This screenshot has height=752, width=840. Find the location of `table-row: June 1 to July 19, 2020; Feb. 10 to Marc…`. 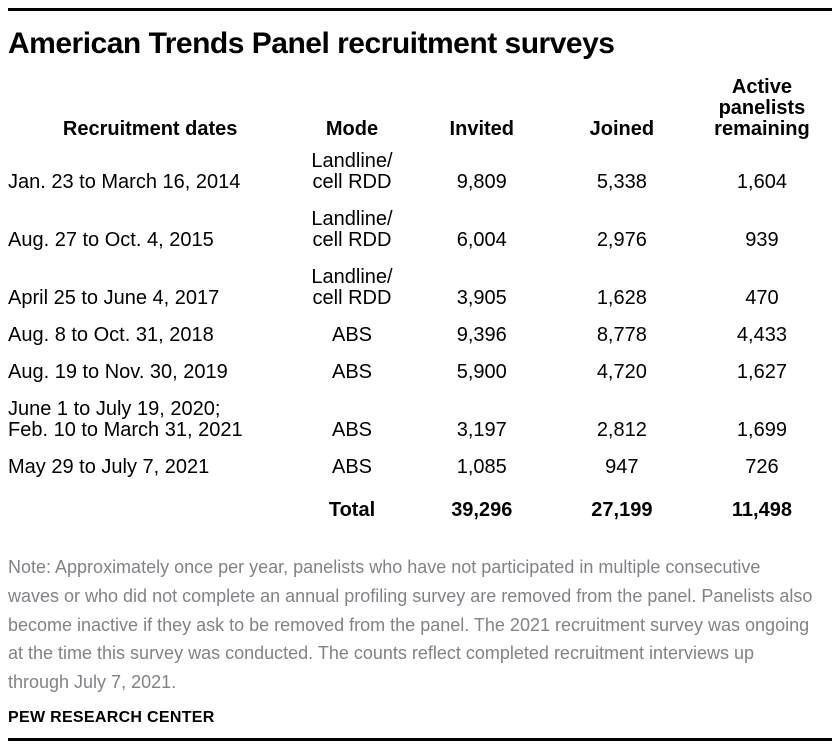

table-row: June 1 to July 19, 2020; Feb. 10 to Marc… is located at coordinates (420, 420).